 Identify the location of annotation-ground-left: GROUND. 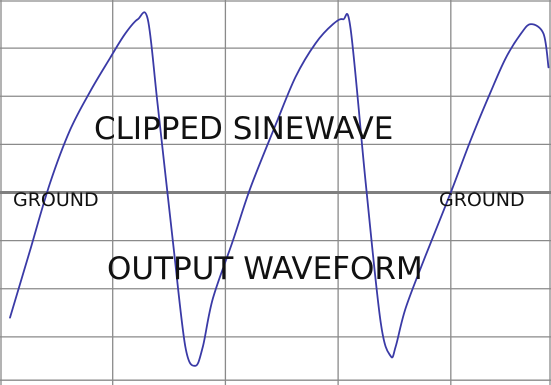
(56, 200).